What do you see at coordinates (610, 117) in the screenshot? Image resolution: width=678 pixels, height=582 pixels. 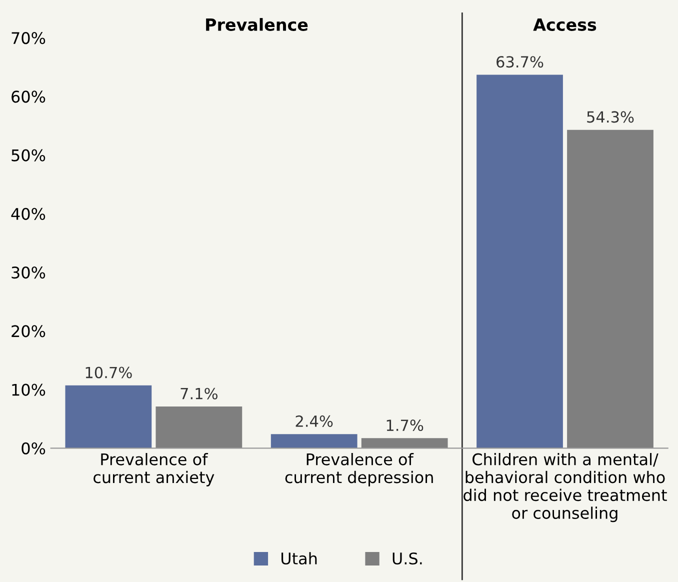 I see `data-label: 54.3%` at bounding box center [610, 117].